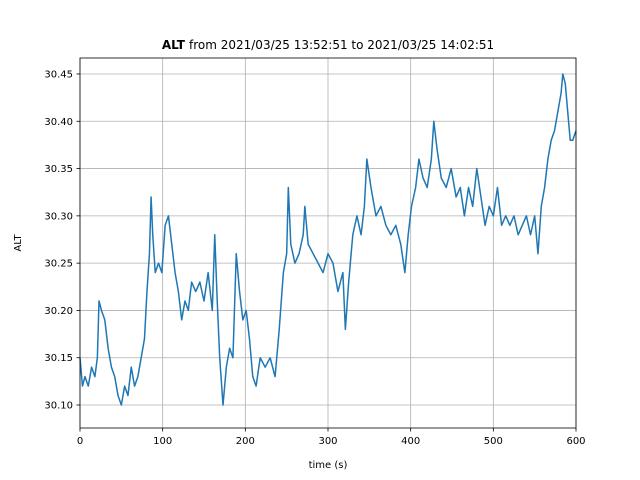 This screenshot has width=640, height=480. I want to click on y-tick-label: 30.40, so click(58, 122).